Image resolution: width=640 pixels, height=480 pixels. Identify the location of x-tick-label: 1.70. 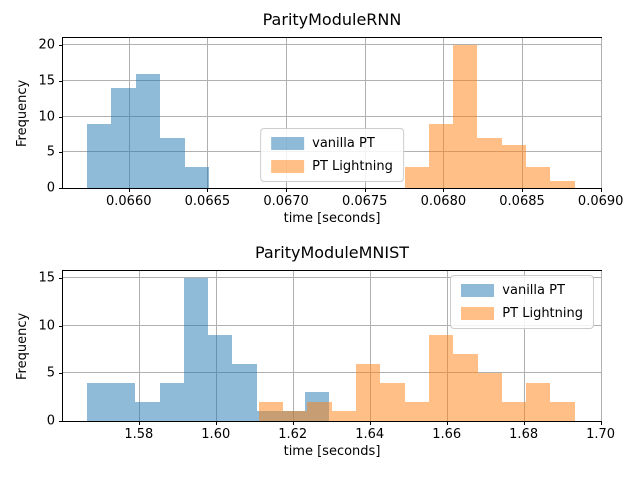
(601, 434).